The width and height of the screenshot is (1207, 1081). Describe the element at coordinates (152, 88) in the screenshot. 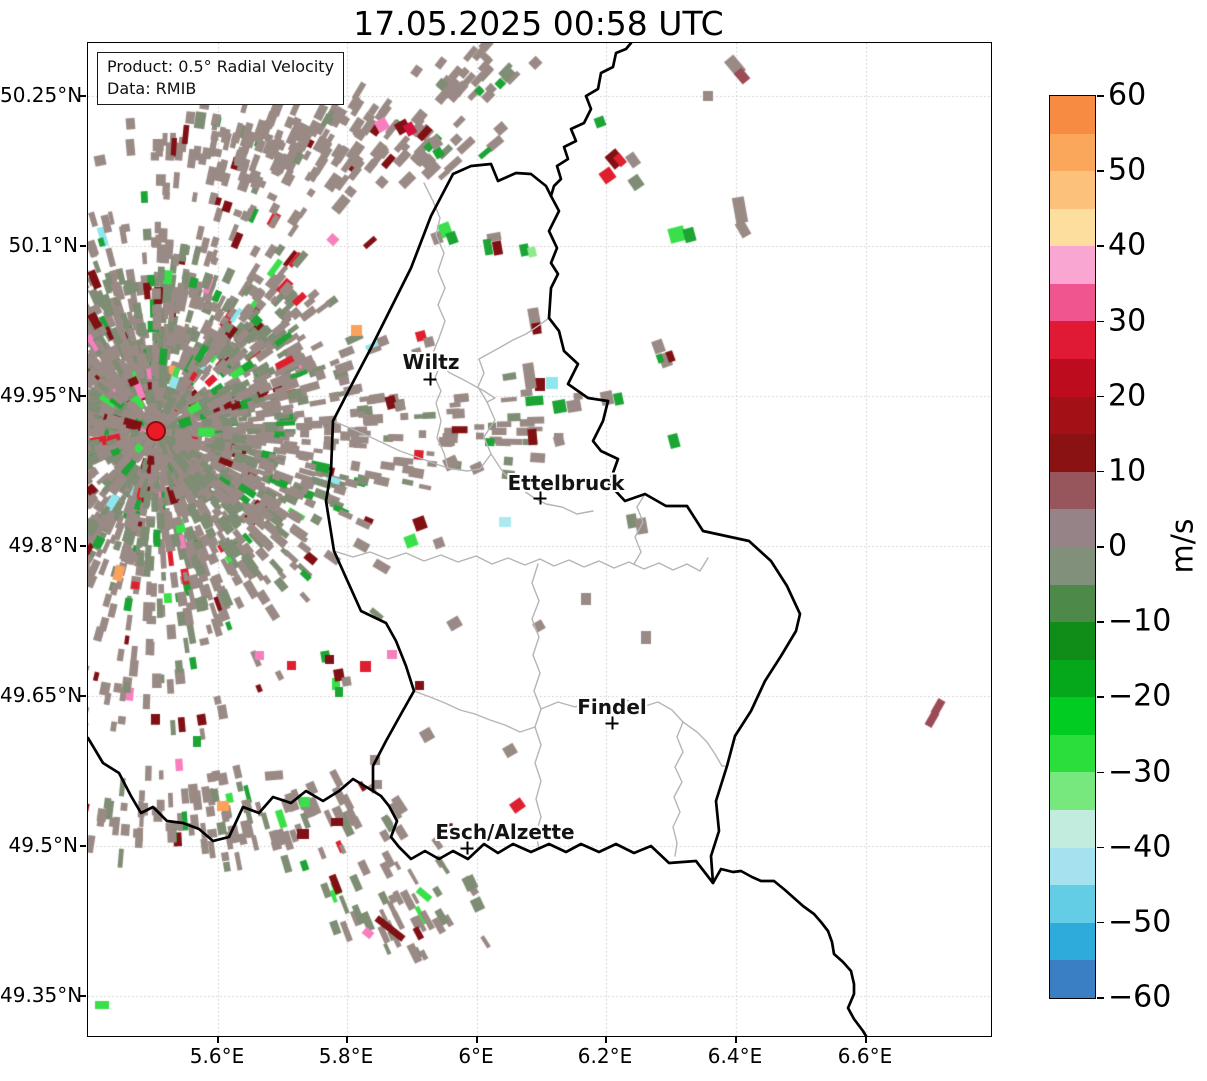

I see `product-info-line2: Data: RMIB` at that location.